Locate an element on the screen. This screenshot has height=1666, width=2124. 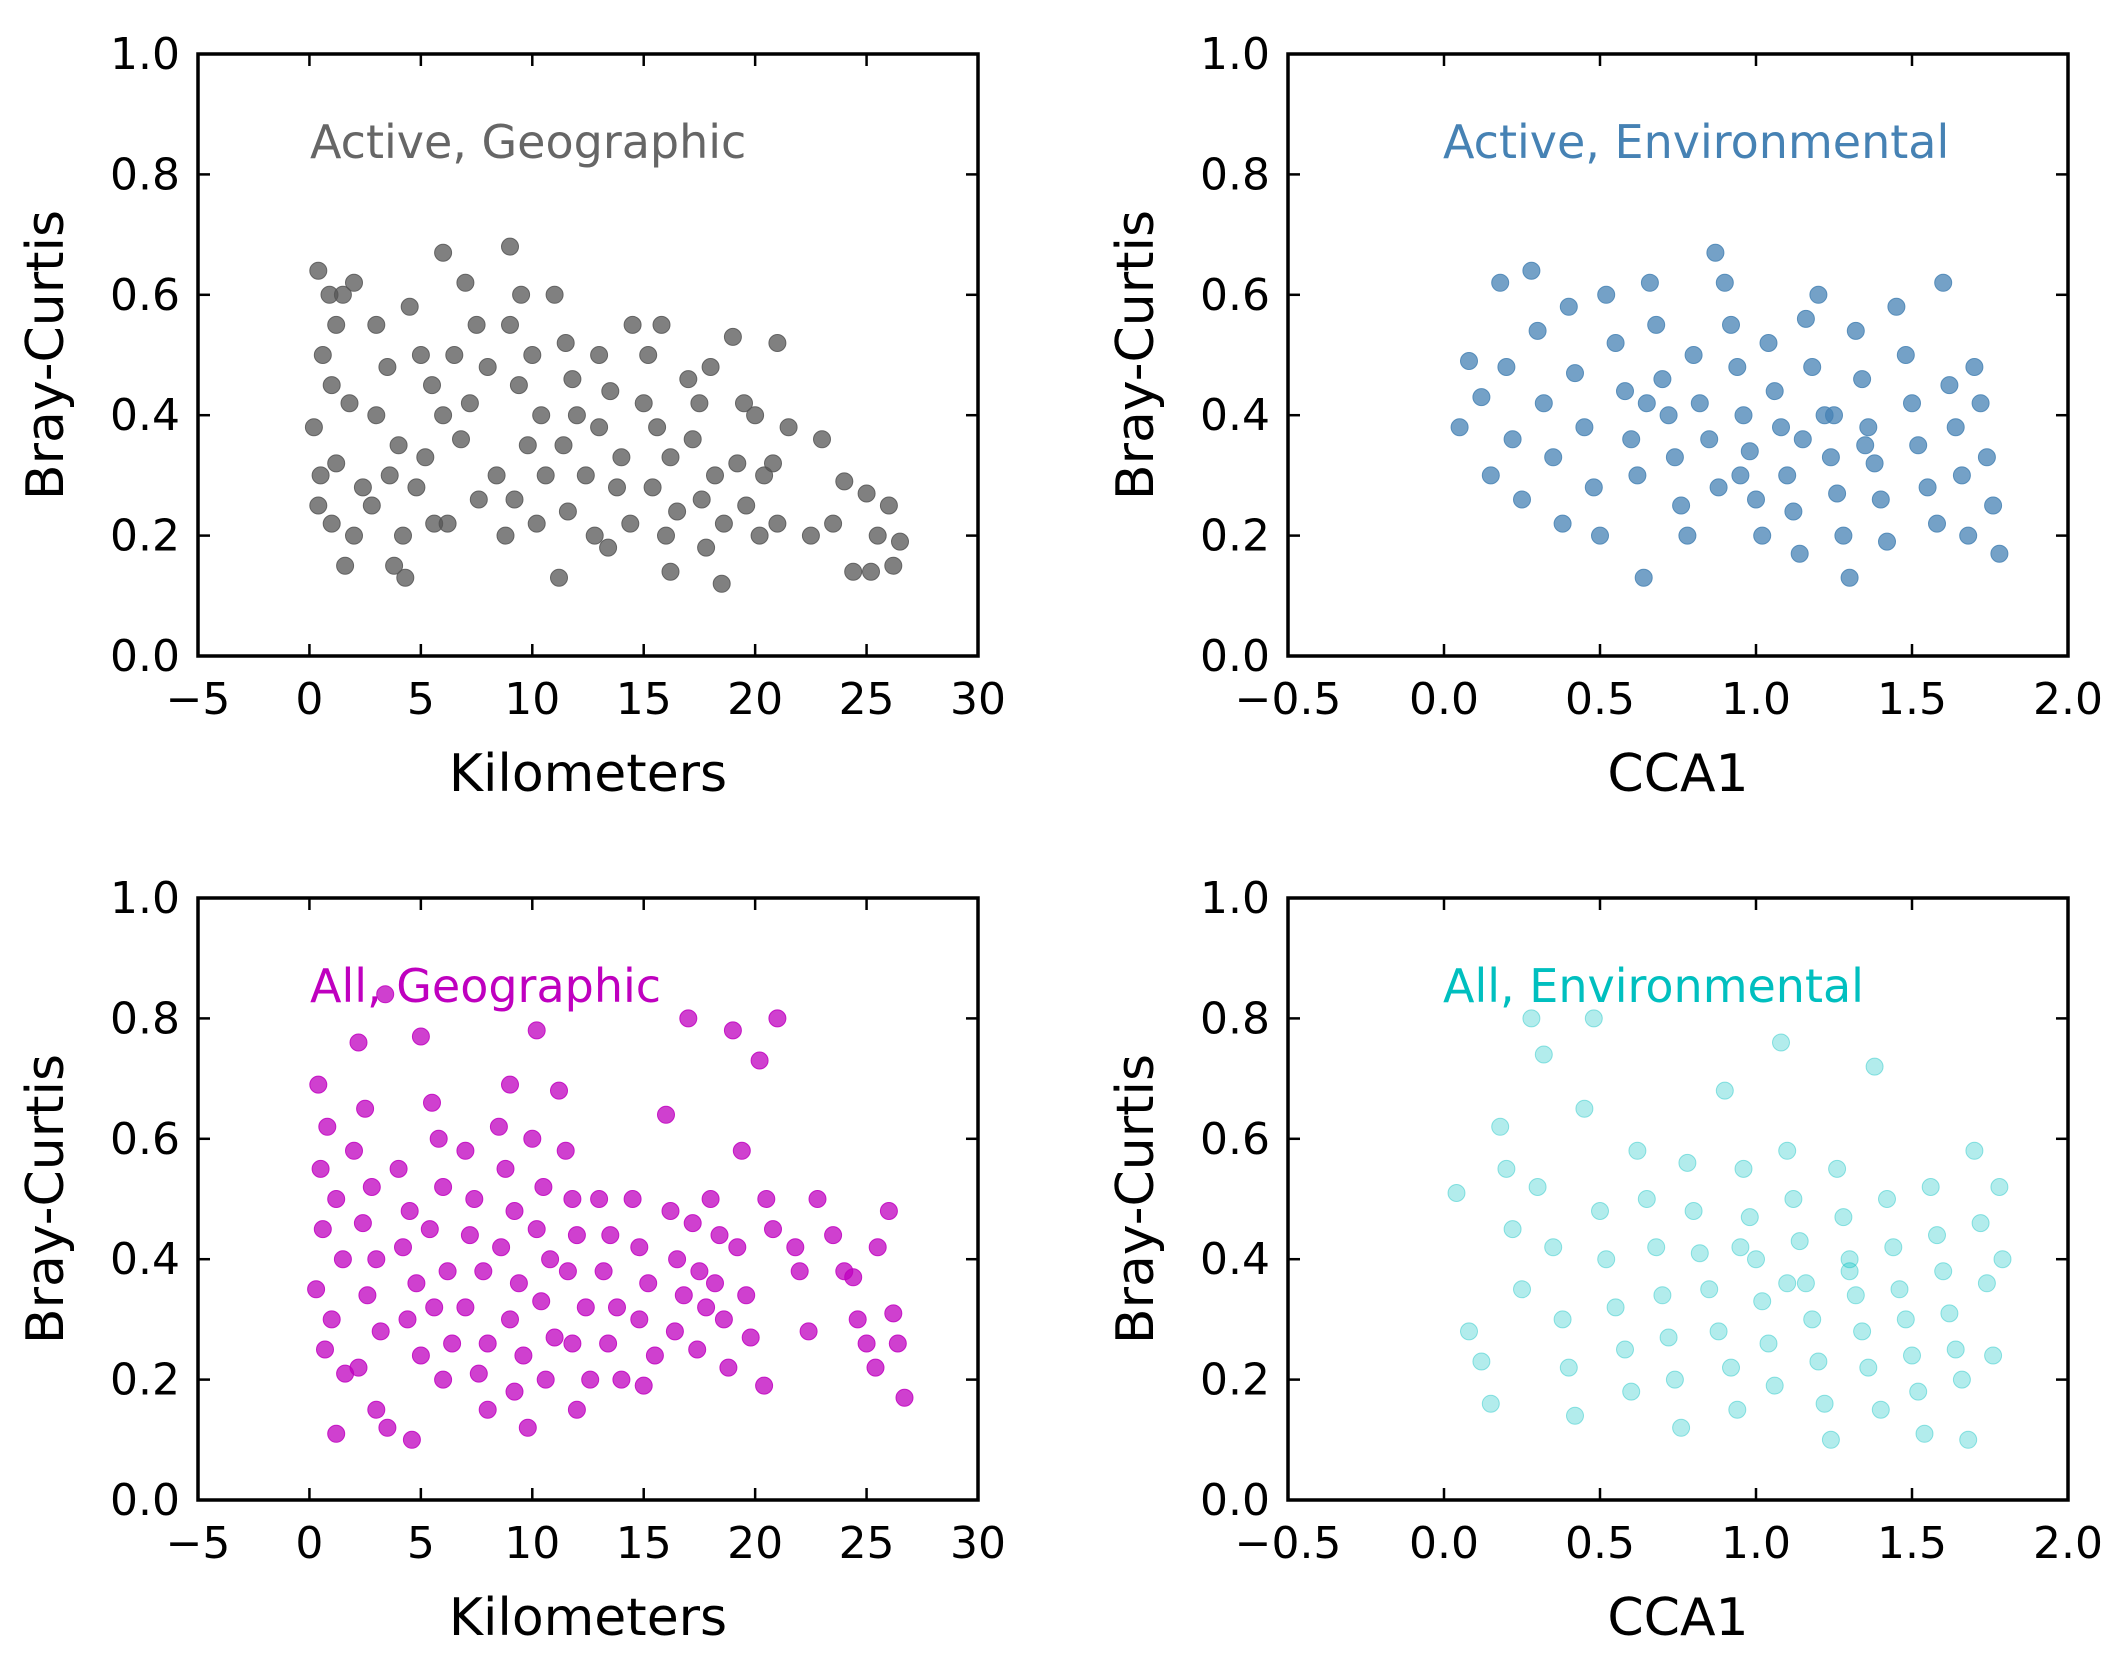
y-tick-label: 0.2 is located at coordinates (145, 1380).